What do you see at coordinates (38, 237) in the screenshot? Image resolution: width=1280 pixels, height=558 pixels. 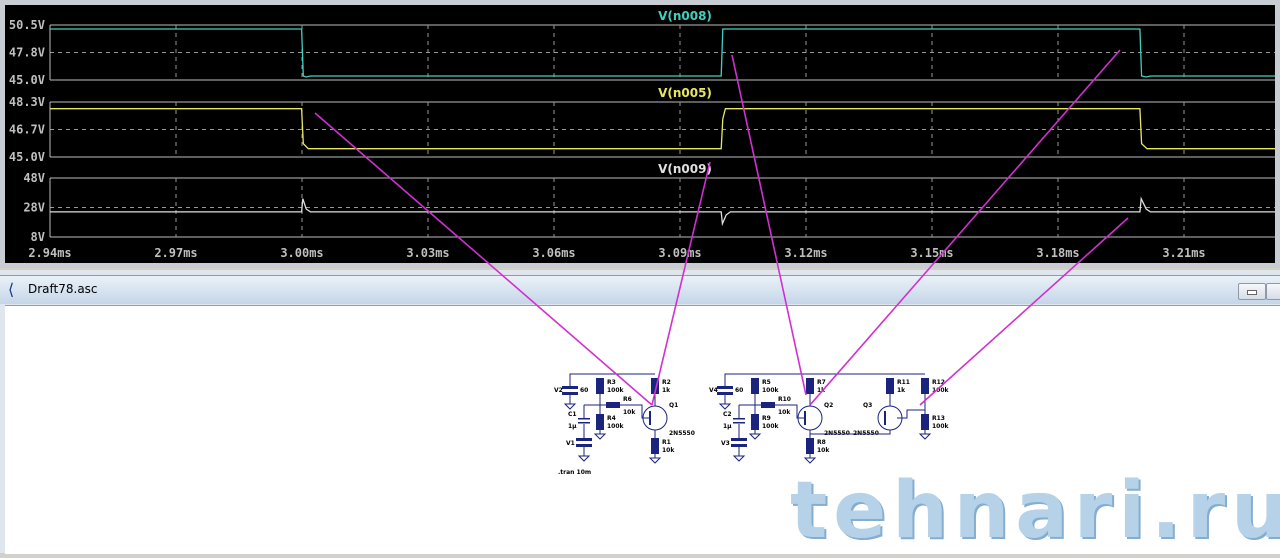 I see `y-tick-label: 8V` at bounding box center [38, 237].